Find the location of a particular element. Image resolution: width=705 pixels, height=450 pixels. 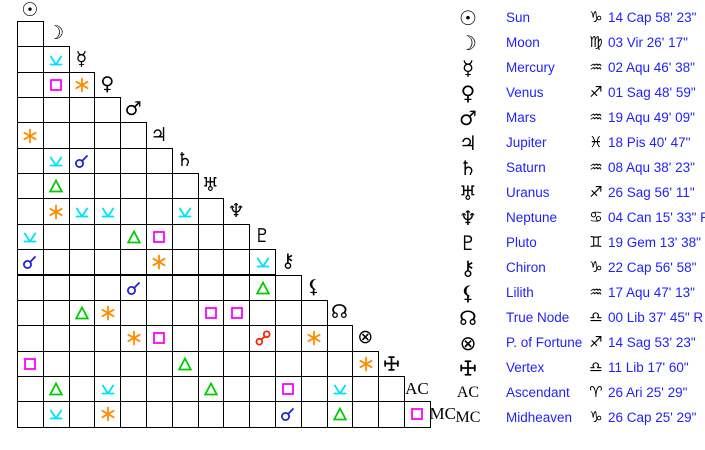

zodiac-sign-icon: ♊ is located at coordinates (596, 242).